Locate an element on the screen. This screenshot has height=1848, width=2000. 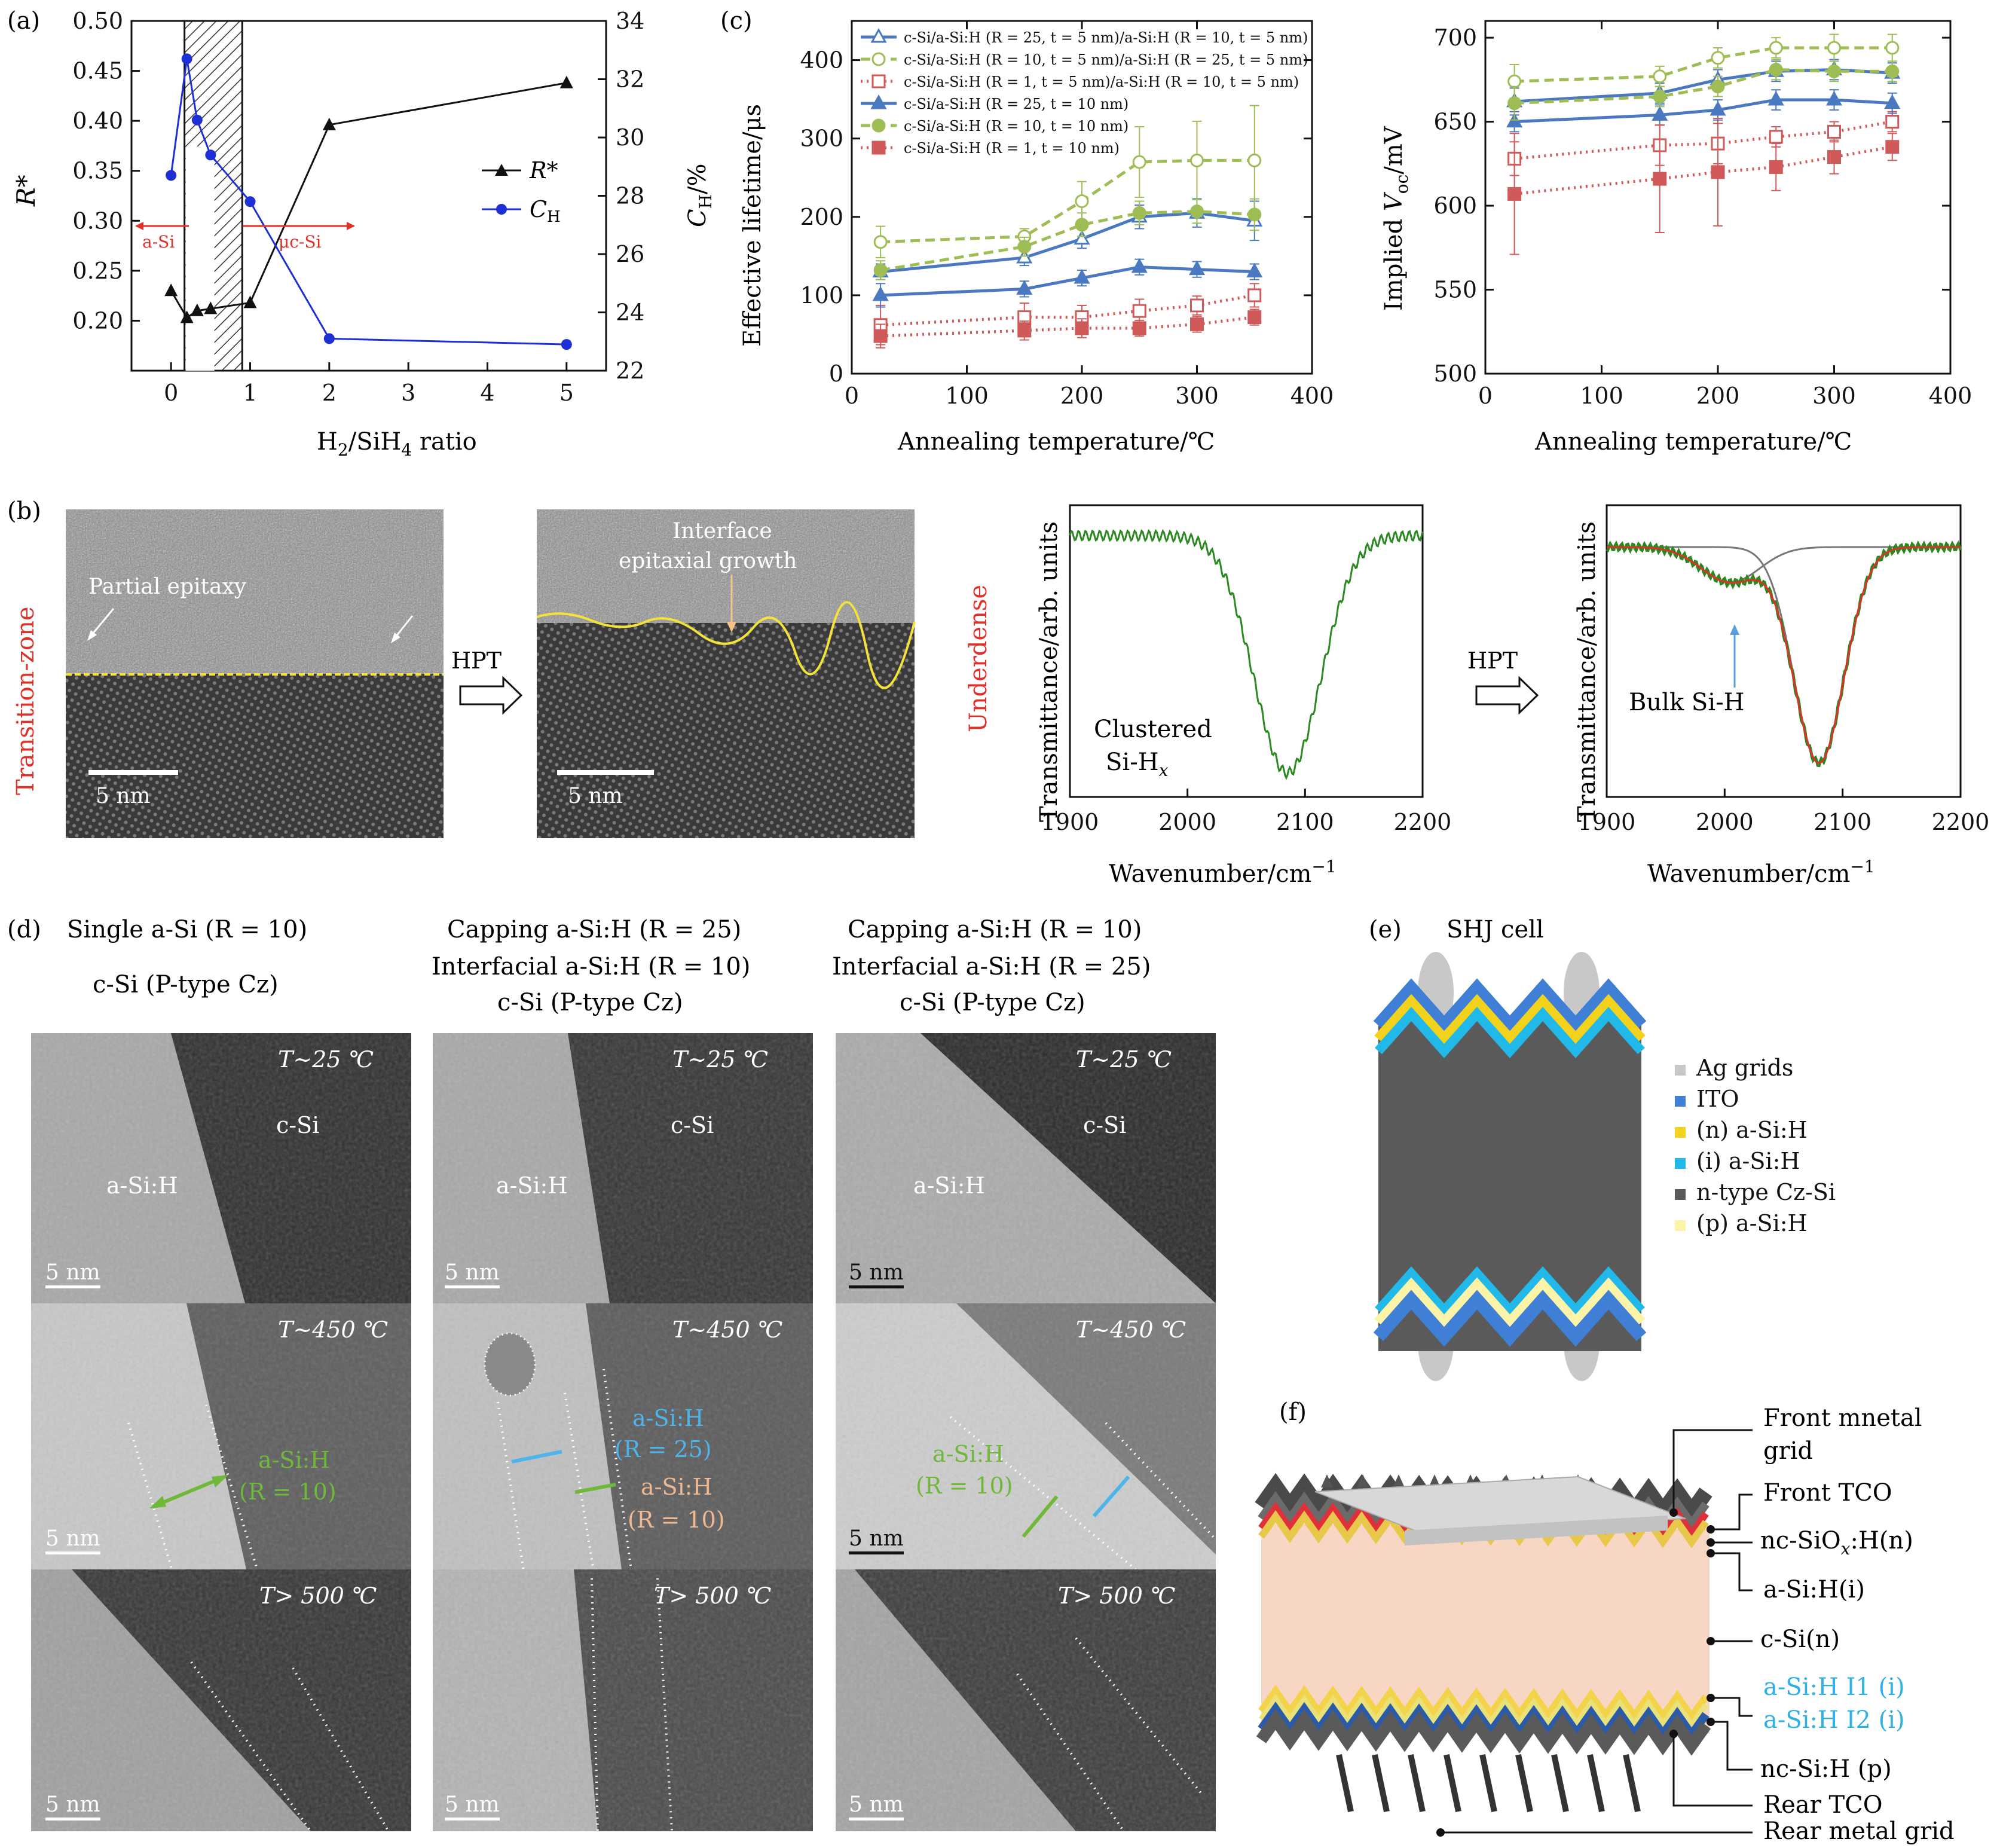
d1-r2-noise is located at coordinates (221, 1436).